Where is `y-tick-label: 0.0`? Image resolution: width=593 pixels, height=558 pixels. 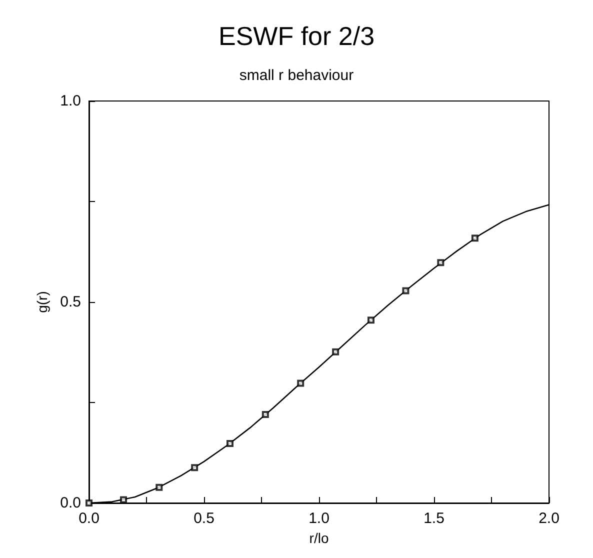
y-tick-label: 0.0 is located at coordinates (70, 503).